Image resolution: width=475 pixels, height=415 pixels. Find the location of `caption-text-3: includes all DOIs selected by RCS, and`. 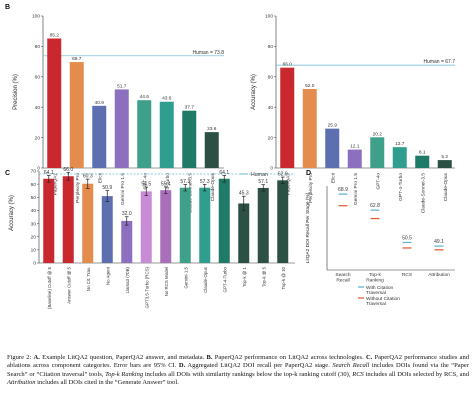

caption-text-3: includes all DOIs selected by RCS, and is located at coordinates (416, 374).